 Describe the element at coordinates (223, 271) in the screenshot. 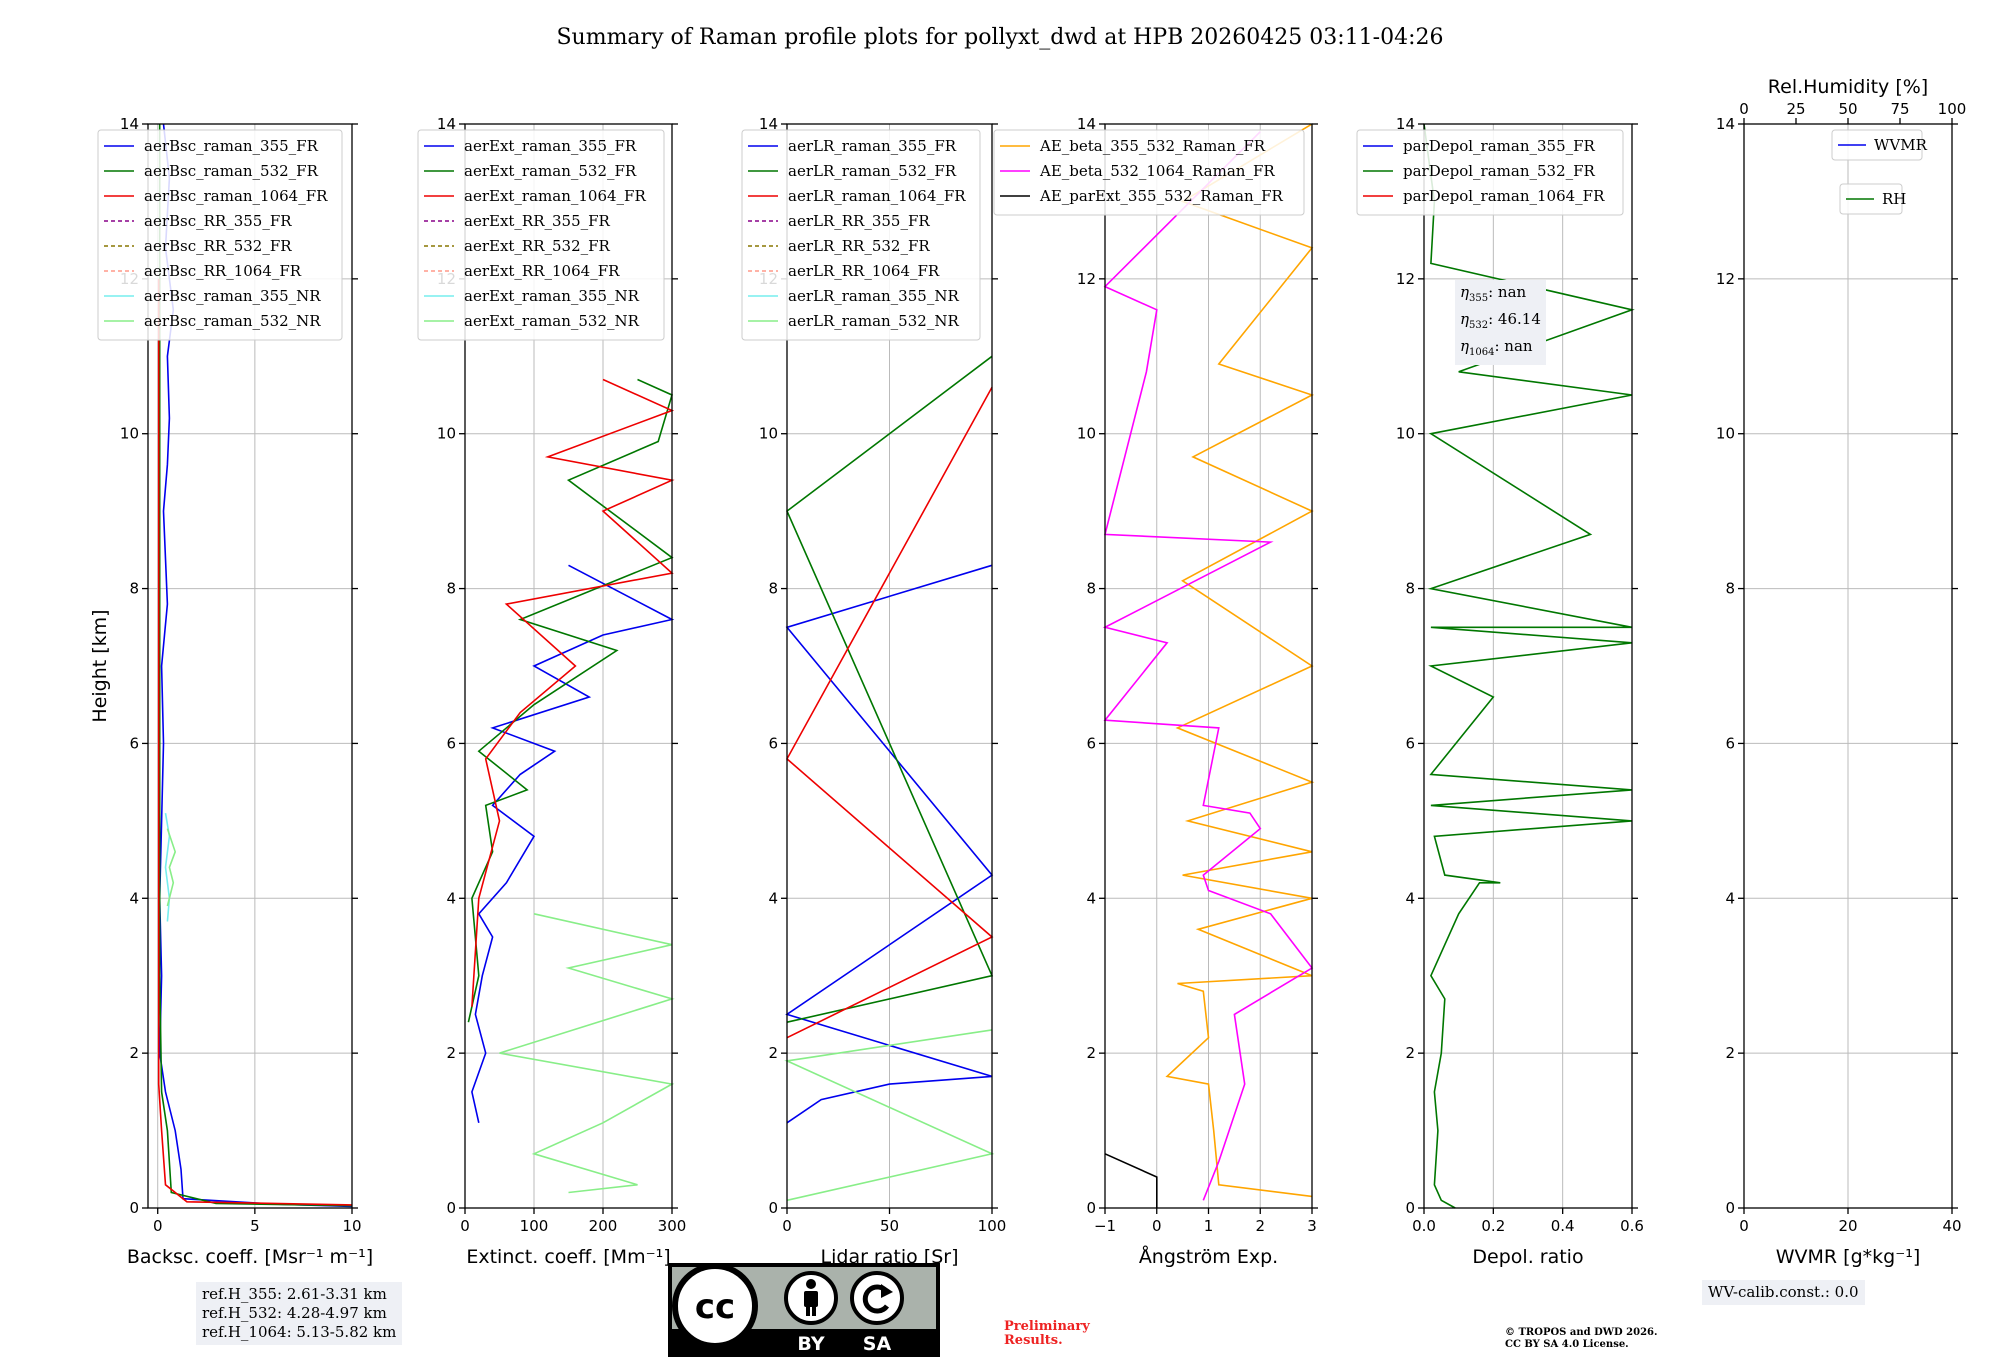

I see `legend-entry: aerBsc_RR_1064_FR` at that location.